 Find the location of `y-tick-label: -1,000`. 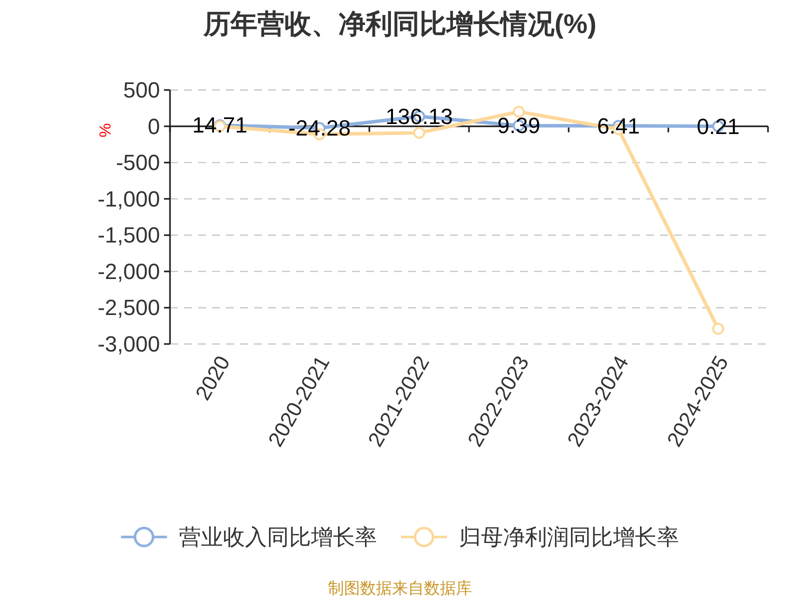

y-tick-label: -1,000 is located at coordinates (129, 199).